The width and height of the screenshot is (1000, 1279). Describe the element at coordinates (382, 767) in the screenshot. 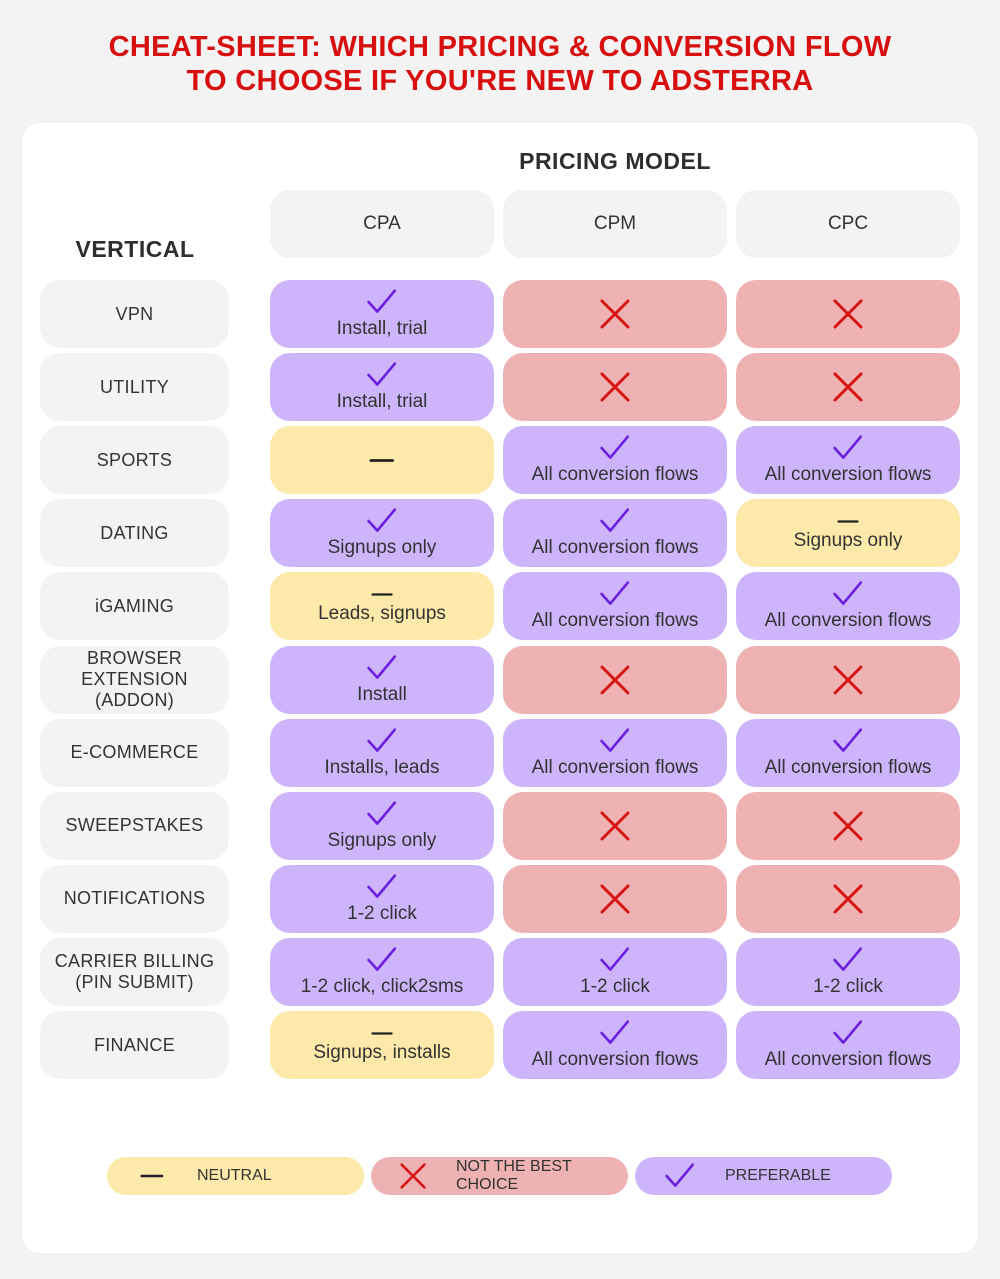

I see `cell-text: Installs, leads` at that location.